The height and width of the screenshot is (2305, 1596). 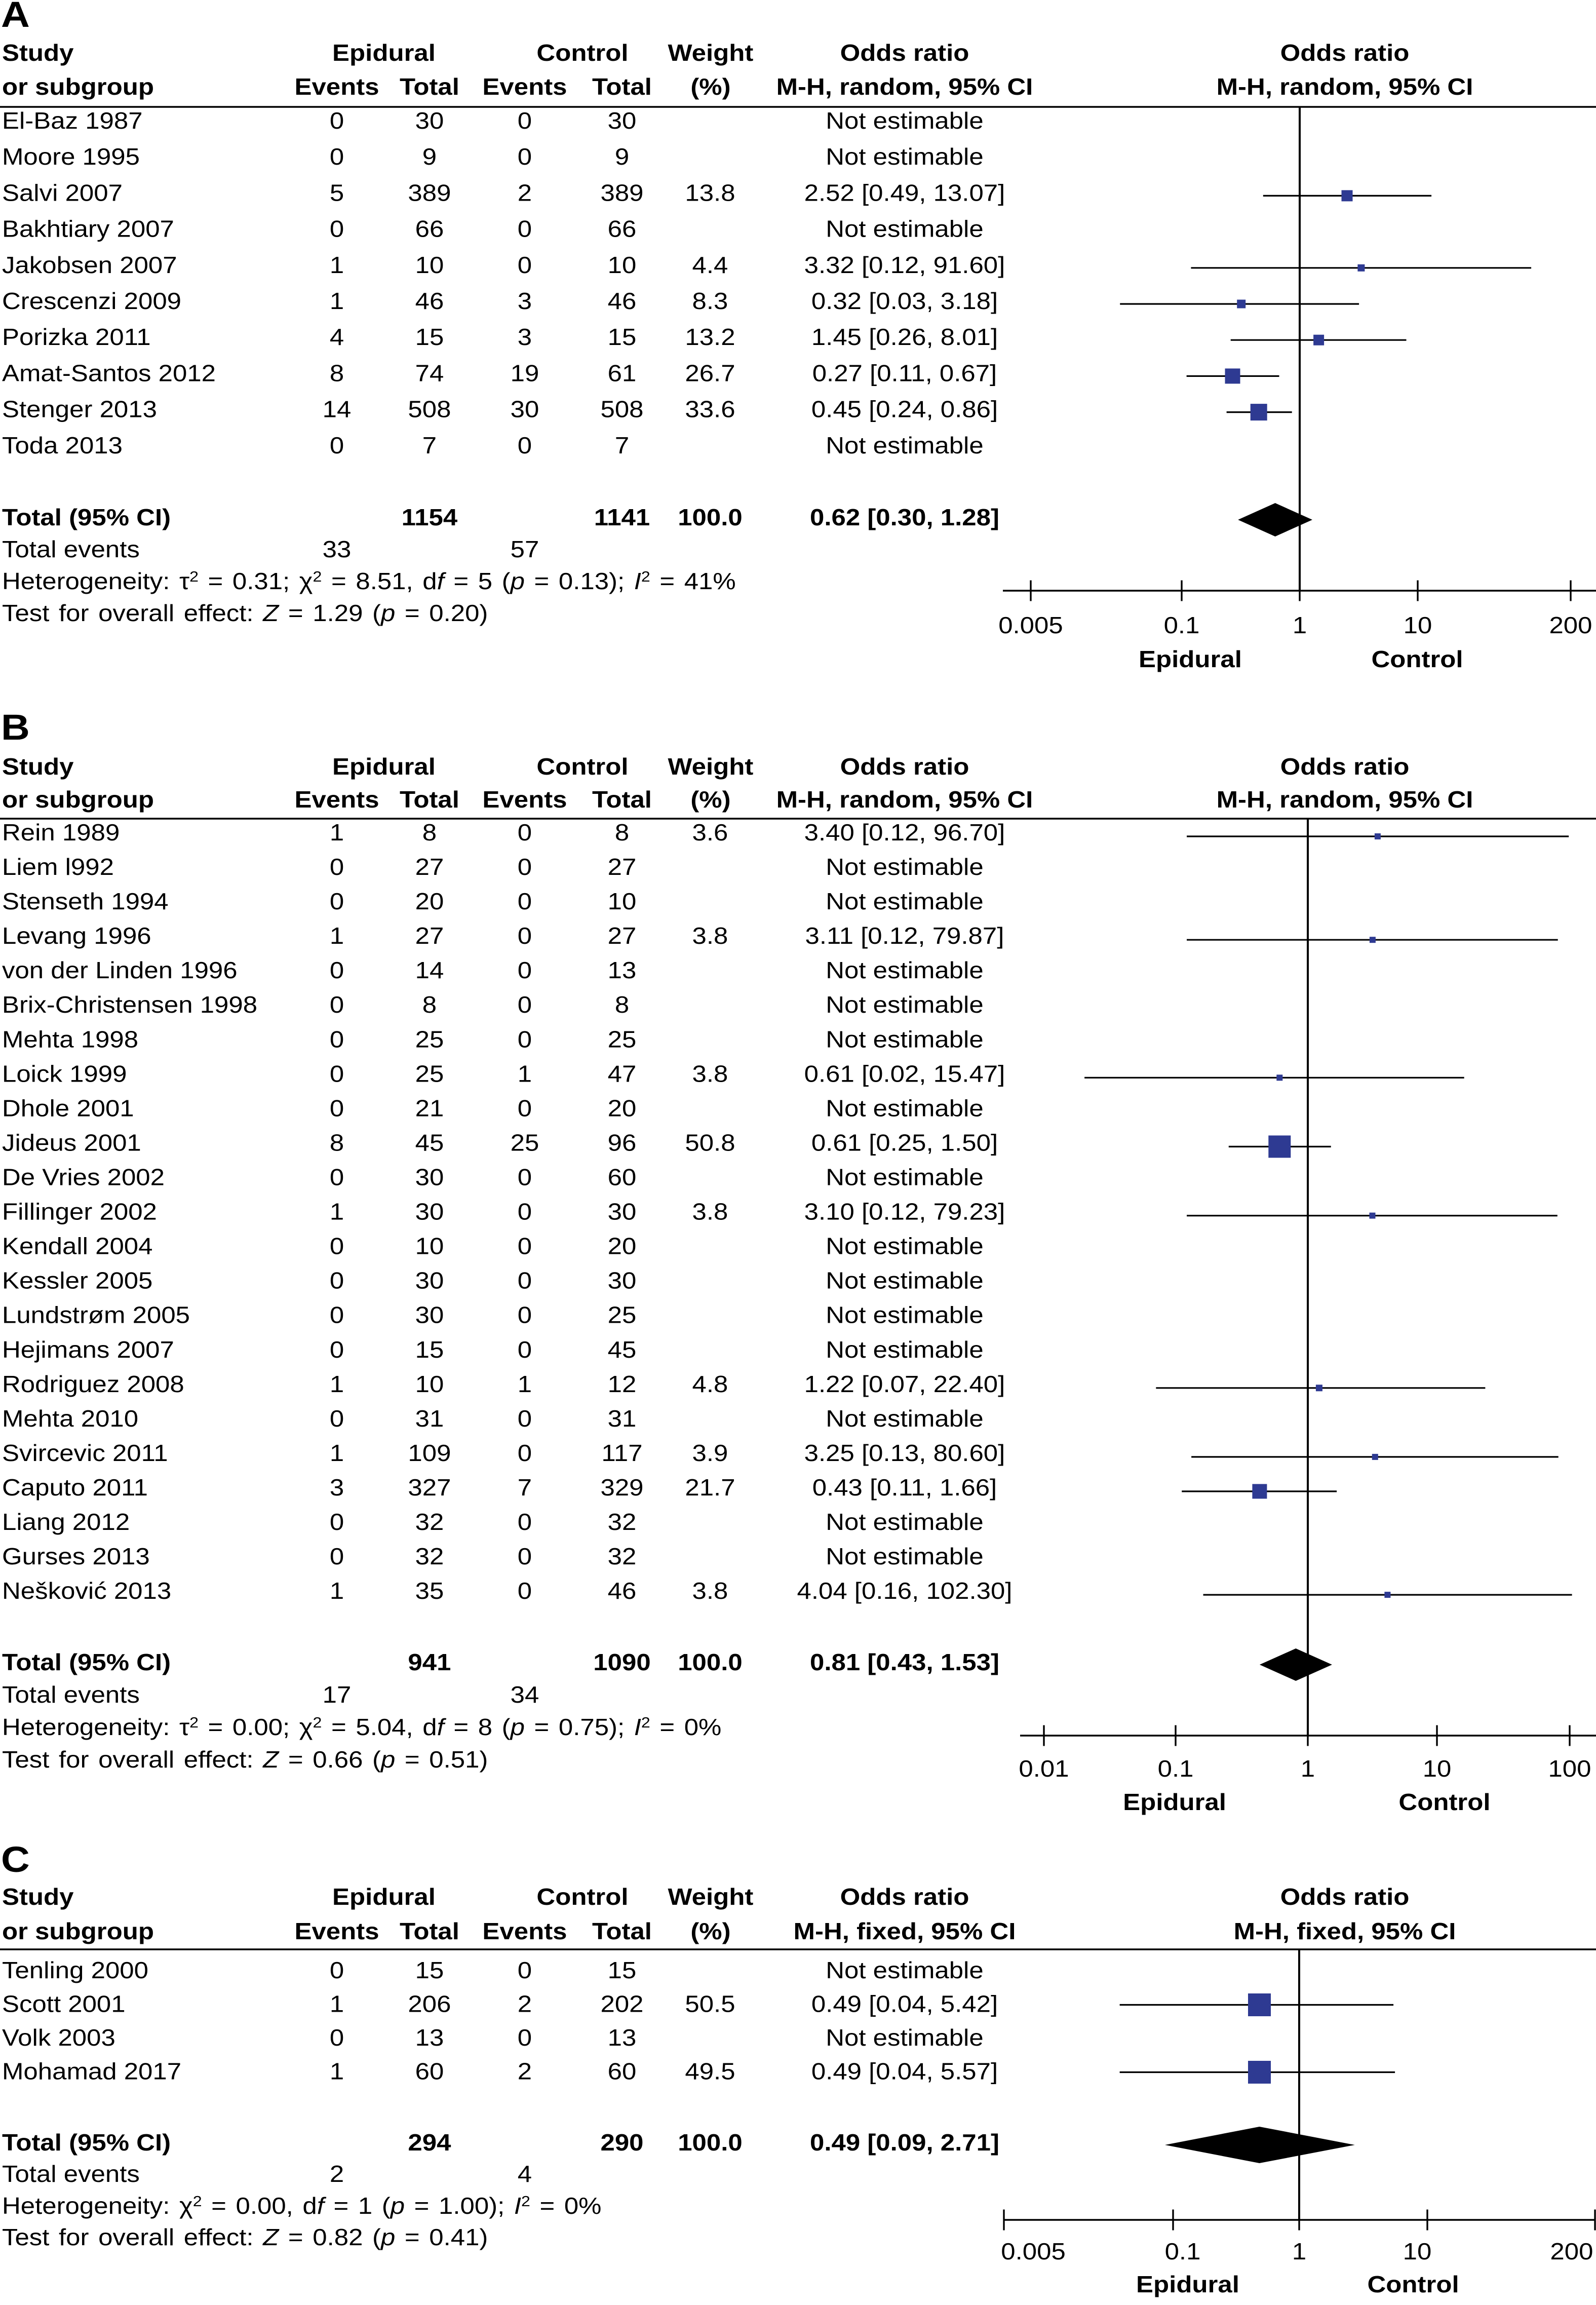 I want to click on svg-text: Loick 1999, so click(x=64, y=1074).